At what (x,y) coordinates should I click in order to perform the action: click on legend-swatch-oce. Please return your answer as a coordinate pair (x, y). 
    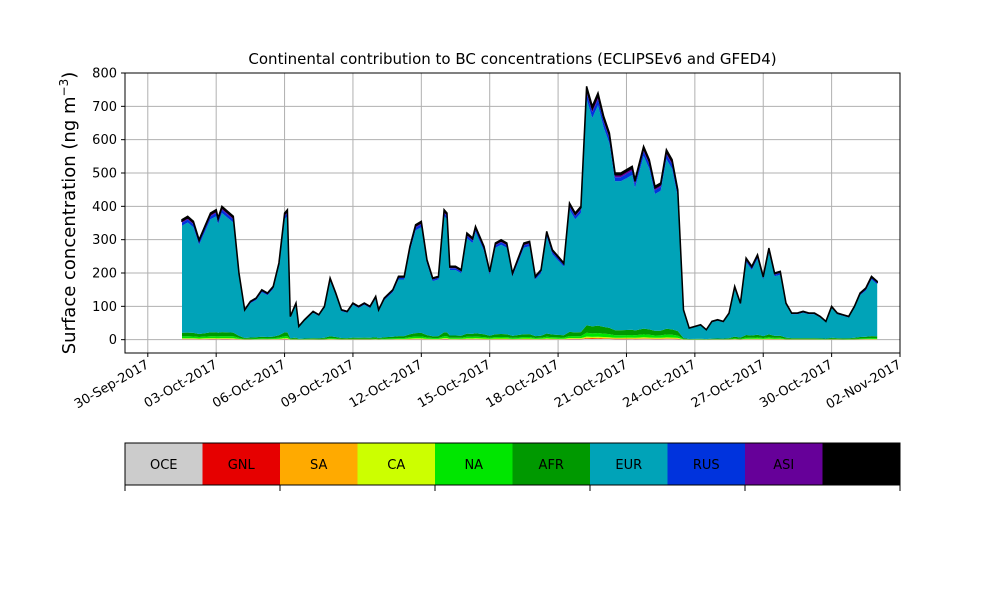
    Looking at the image, I should click on (164, 464).